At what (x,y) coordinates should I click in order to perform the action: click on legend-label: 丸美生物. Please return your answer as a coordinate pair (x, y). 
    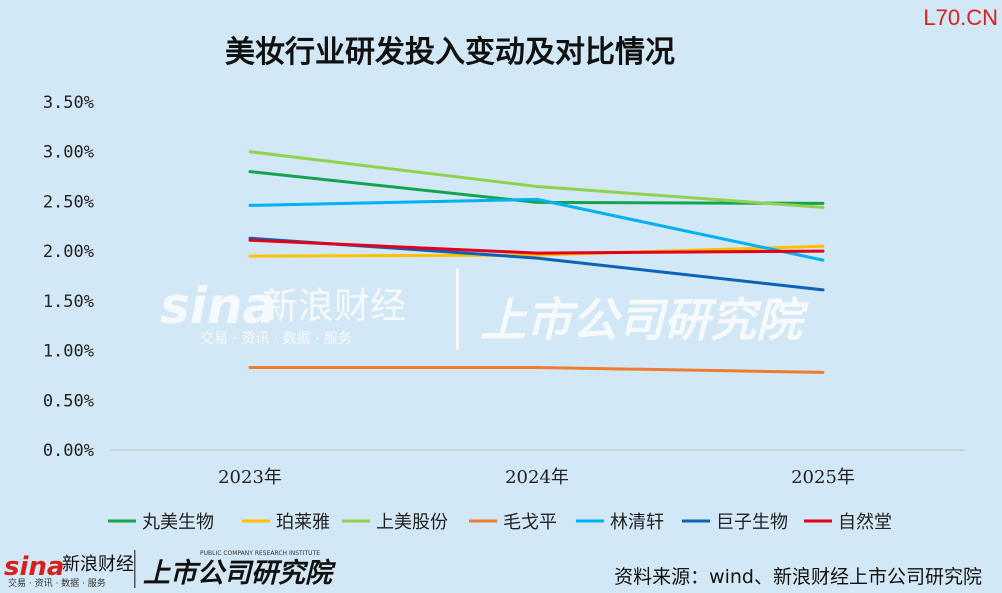
    Looking at the image, I should click on (178, 522).